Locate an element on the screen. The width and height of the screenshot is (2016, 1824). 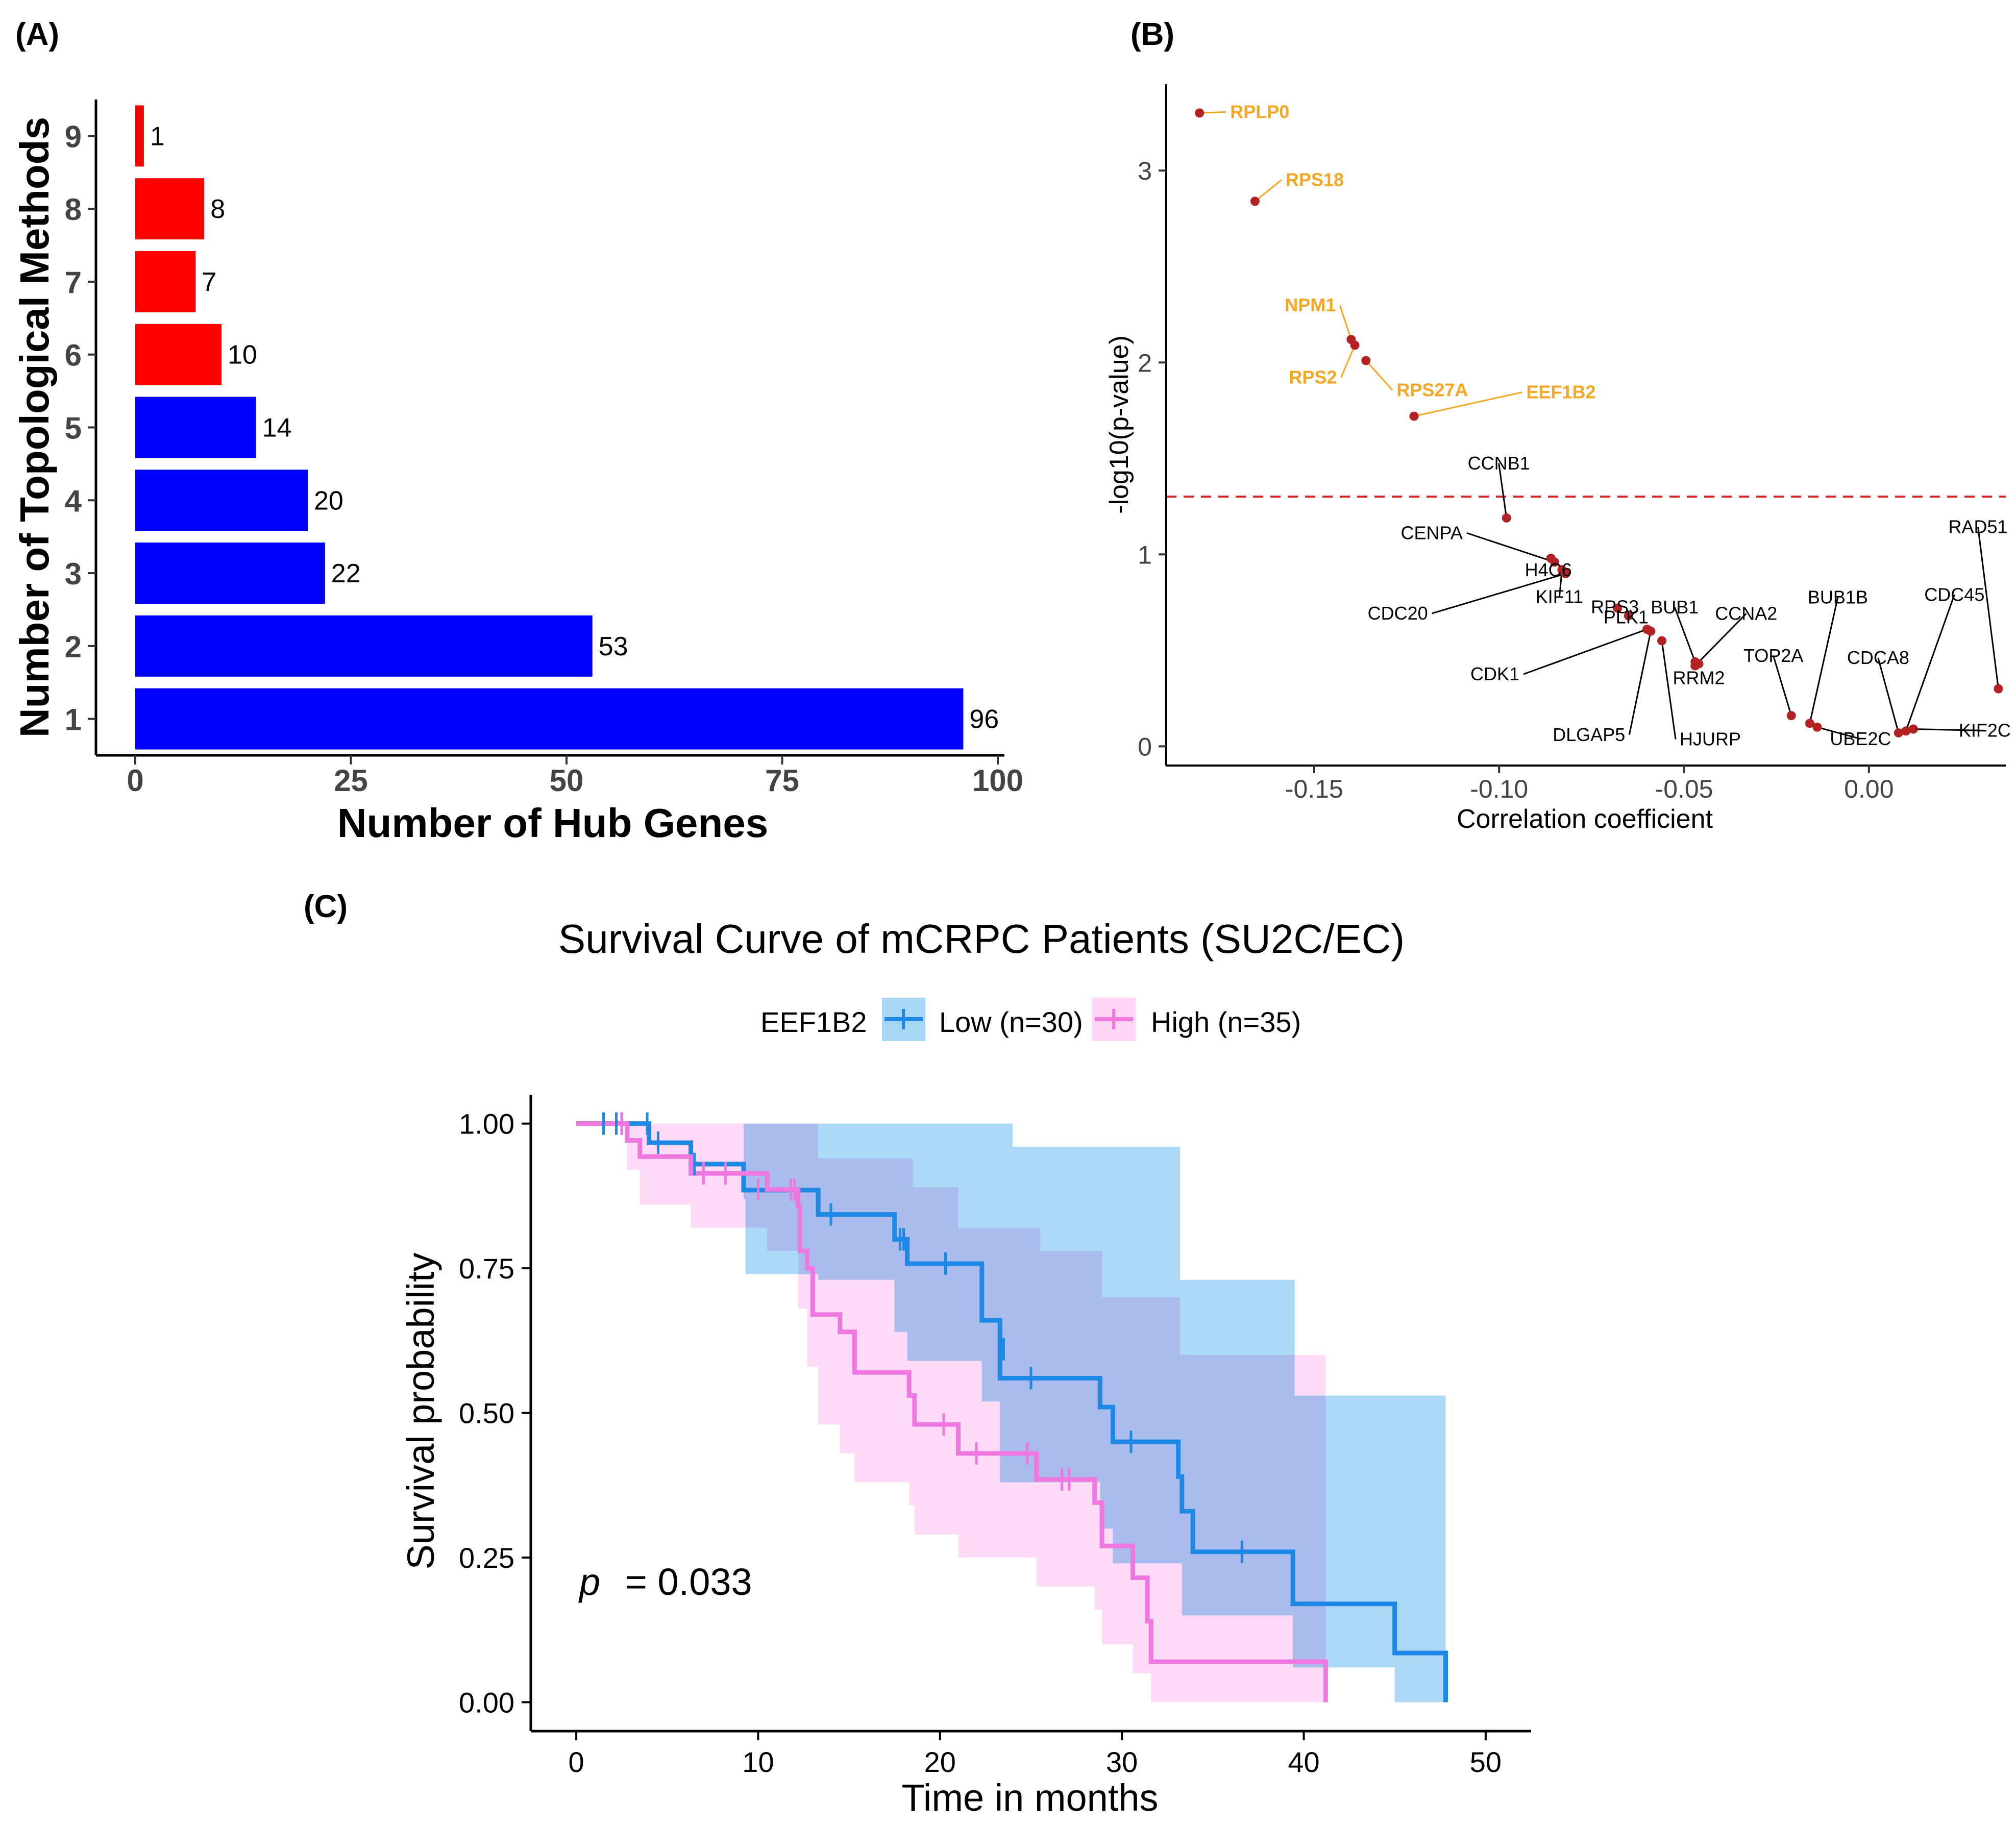
point-RPS27A is located at coordinates (1366, 360).